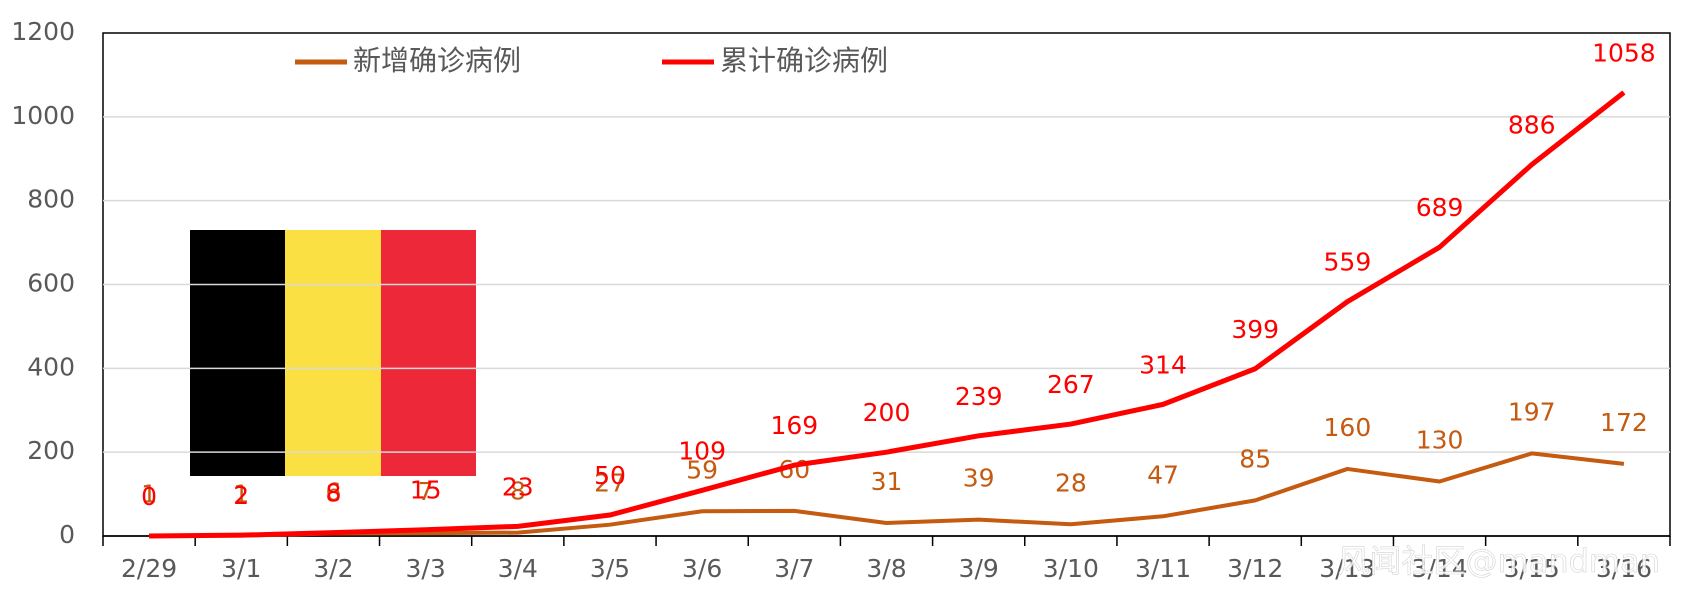 The image size is (1691, 601). Describe the element at coordinates (1255, 458) in the screenshot. I see `data-label: 85` at that location.